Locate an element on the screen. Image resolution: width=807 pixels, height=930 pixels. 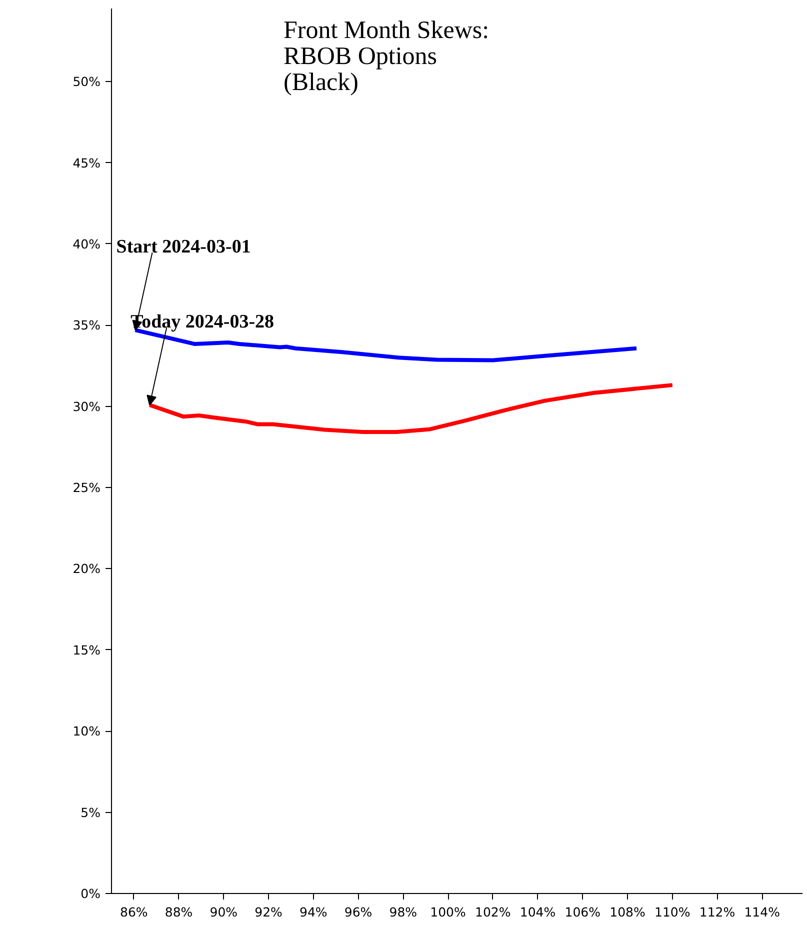
x-tick-label: 114% is located at coordinates (762, 912).